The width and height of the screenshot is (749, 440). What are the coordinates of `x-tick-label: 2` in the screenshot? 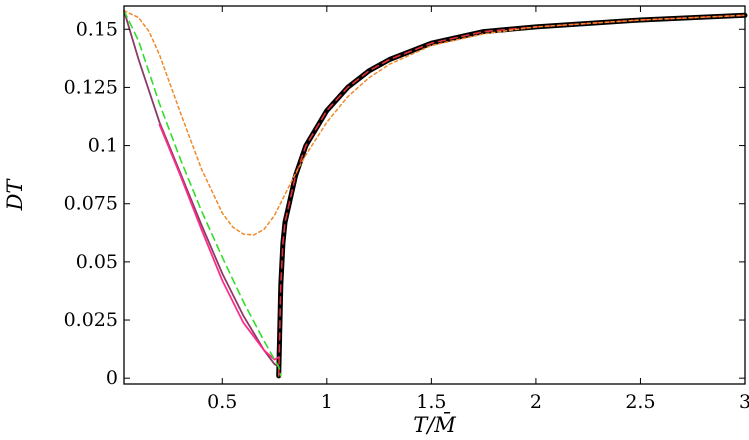 It's located at (536, 402).